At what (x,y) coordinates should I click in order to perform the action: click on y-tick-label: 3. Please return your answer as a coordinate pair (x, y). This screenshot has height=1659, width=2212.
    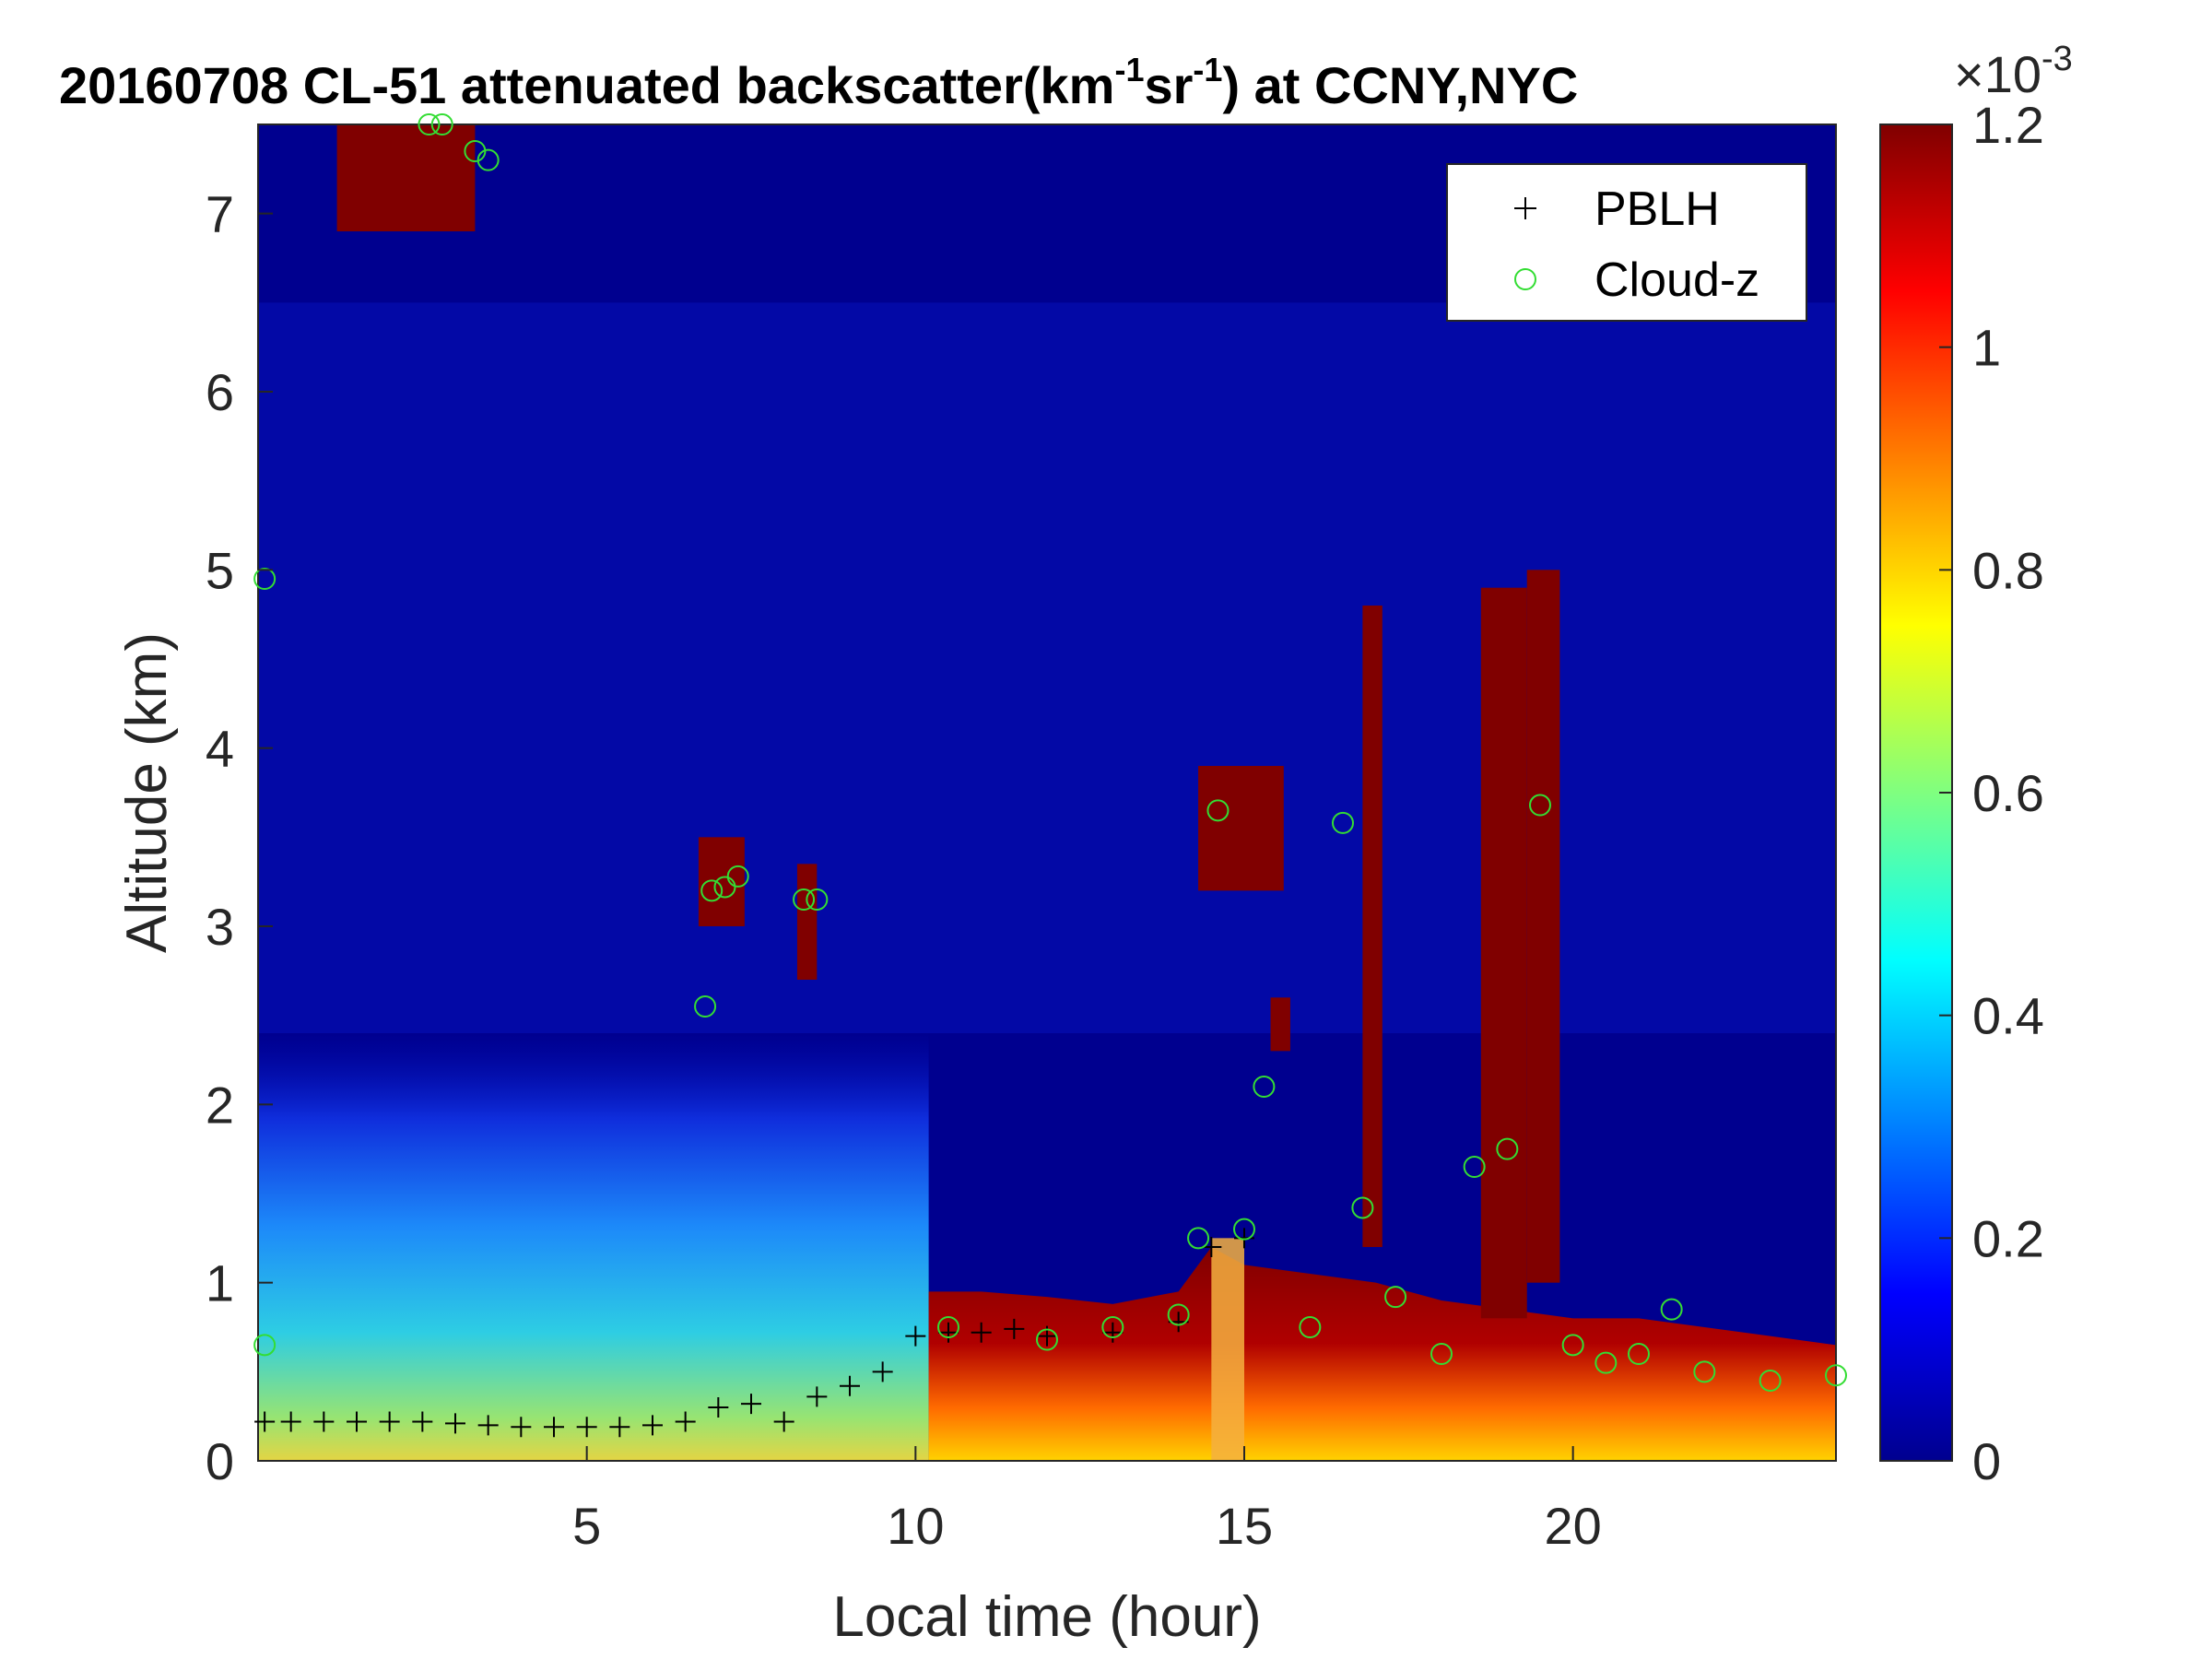
    Looking at the image, I should click on (220, 927).